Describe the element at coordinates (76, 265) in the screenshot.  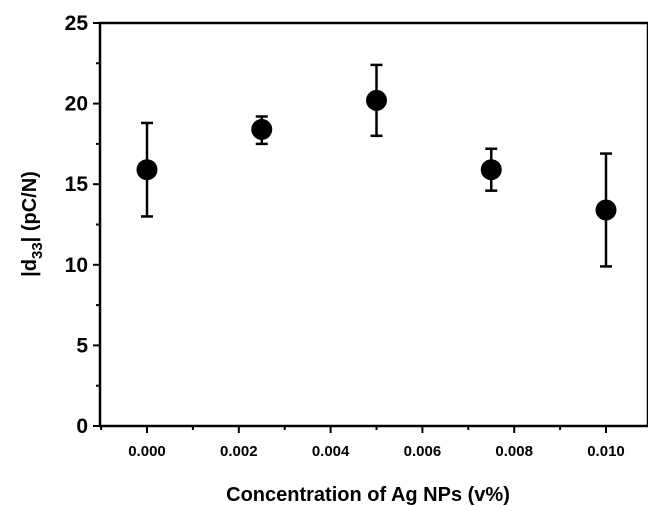
I see `y-tick-label: 10` at that location.